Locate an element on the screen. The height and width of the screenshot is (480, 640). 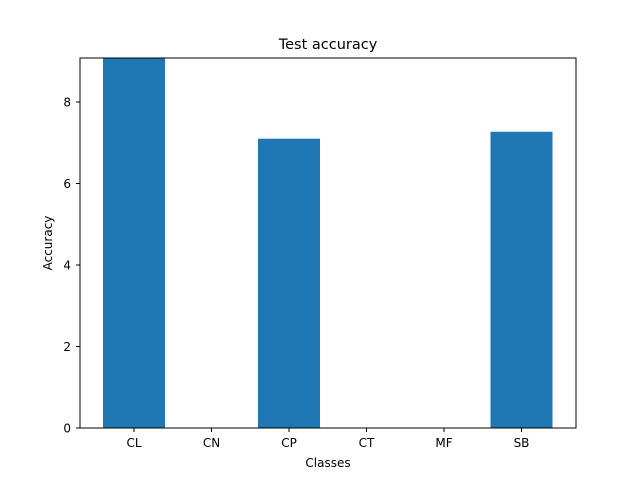
y-tick-label: 8 is located at coordinates (67, 103).